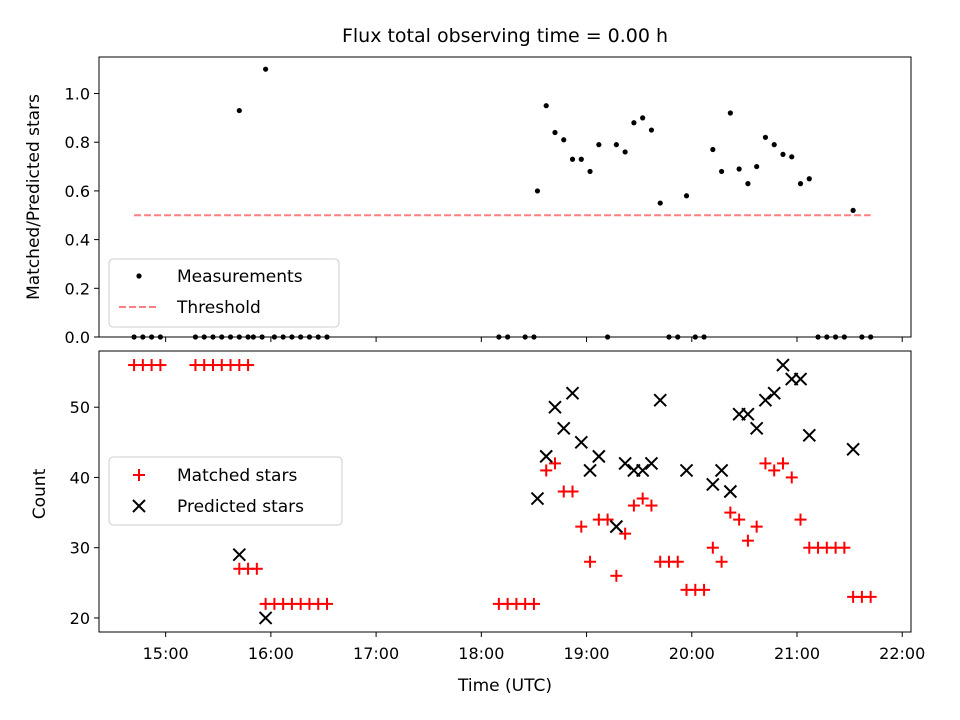 The image size is (960, 720). Describe the element at coordinates (40, 493) in the screenshot. I see `bottom-y-axis-label: Count` at that location.